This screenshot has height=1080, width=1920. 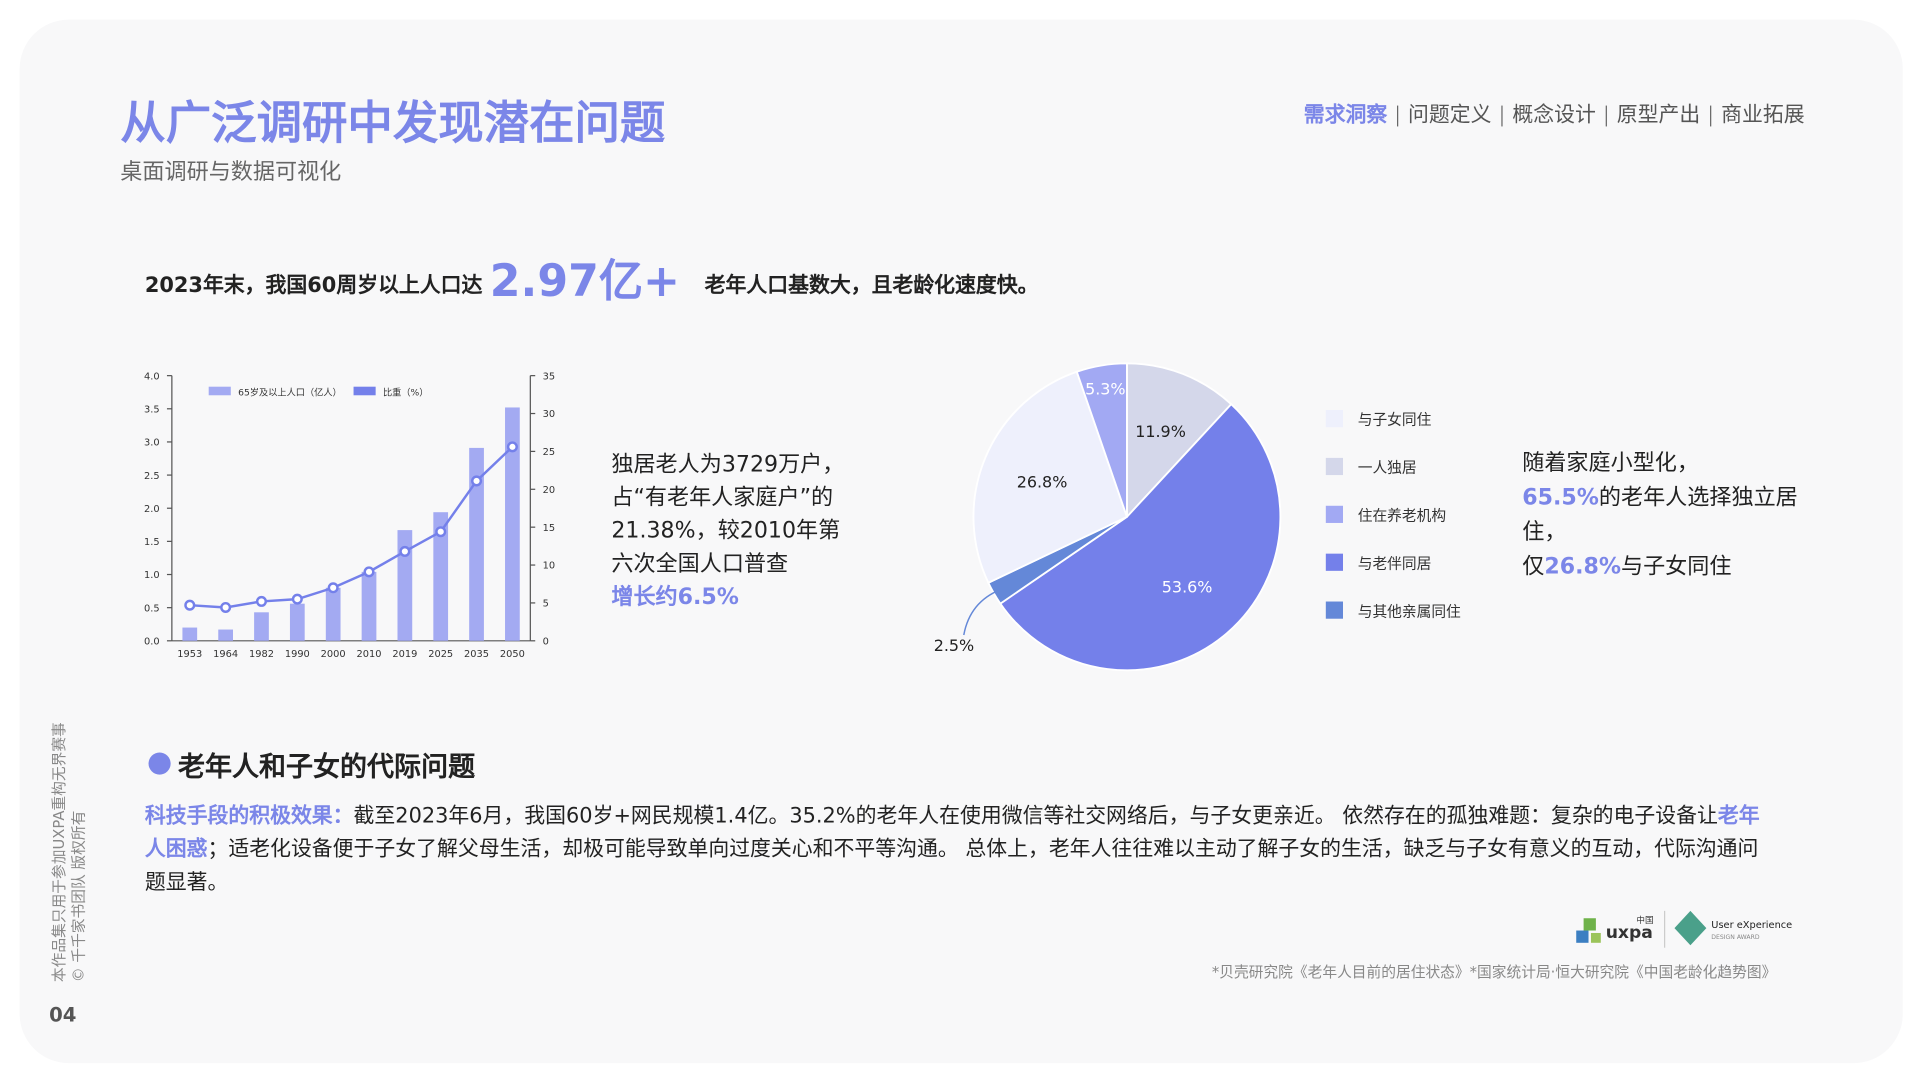 I want to click on legend-label: 一人独居, so click(x=1387, y=468).